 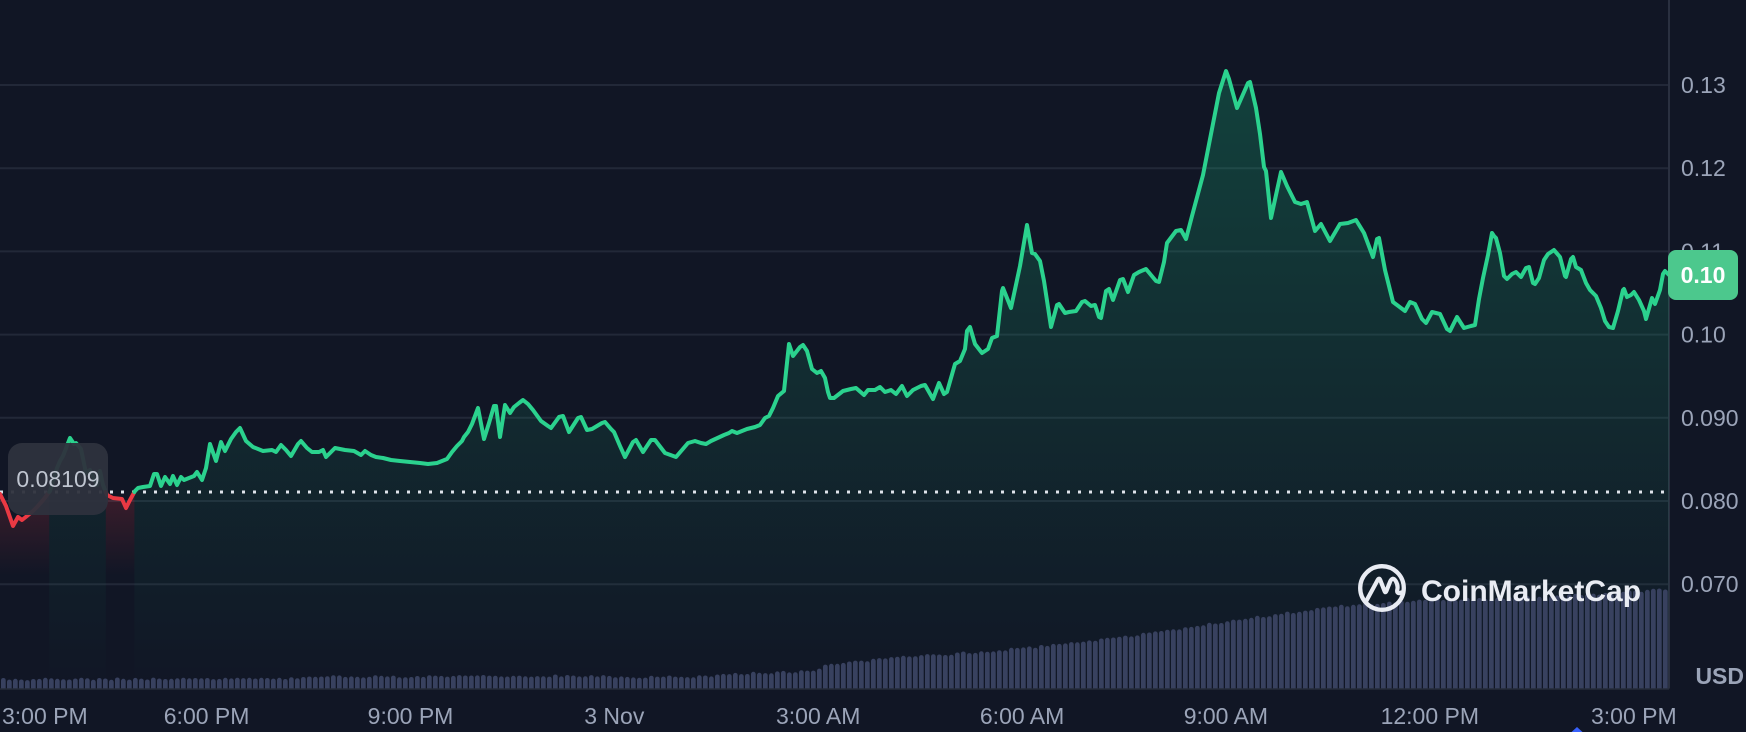 What do you see at coordinates (818, 716) in the screenshot?
I see `svg-text: 3:00 AM` at bounding box center [818, 716].